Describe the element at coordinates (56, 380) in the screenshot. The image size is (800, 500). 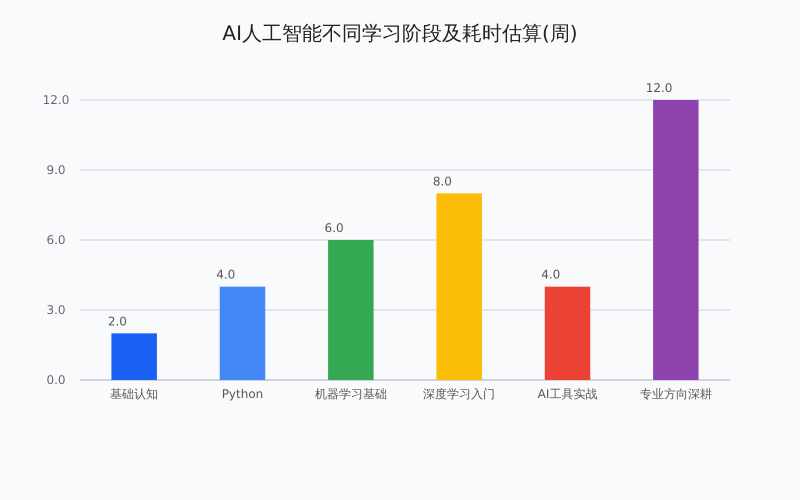
I see `y-tick-label: 0.0` at that location.